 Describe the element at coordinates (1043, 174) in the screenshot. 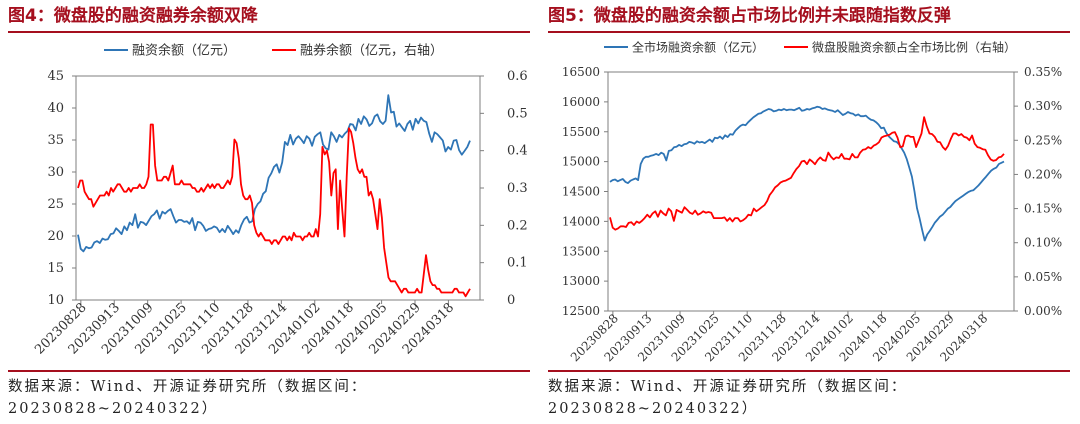

I see `right-axis-tick-label: 0.20%` at that location.